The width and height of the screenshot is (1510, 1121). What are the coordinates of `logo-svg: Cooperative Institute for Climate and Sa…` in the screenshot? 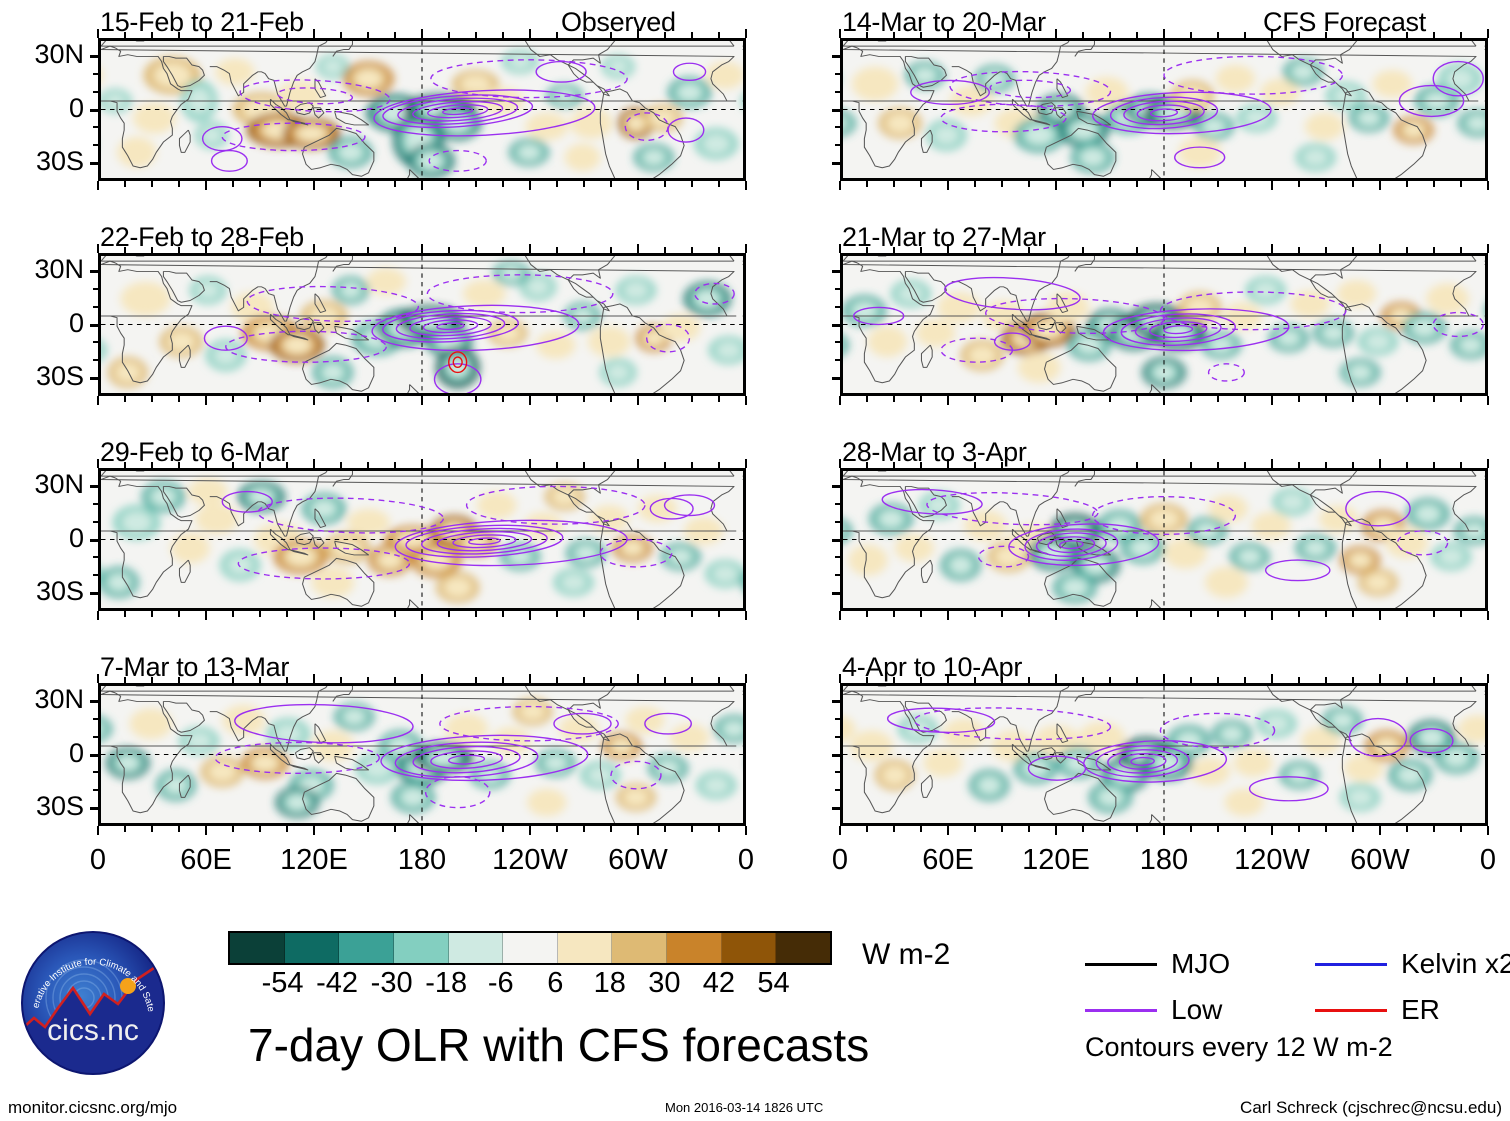 It's located at (90, 997).